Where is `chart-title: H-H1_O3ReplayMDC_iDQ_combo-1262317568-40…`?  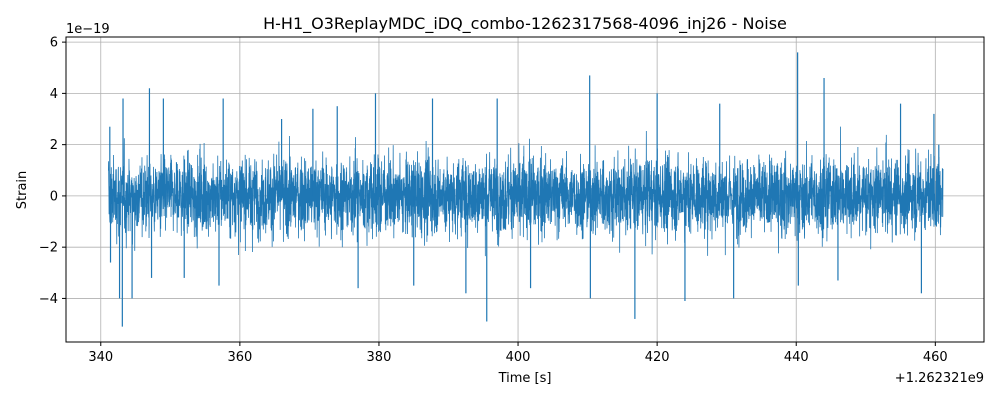
chart-title: H-H1_O3ReplayMDC_iDQ_combo-1262317568-40… is located at coordinates (525, 24).